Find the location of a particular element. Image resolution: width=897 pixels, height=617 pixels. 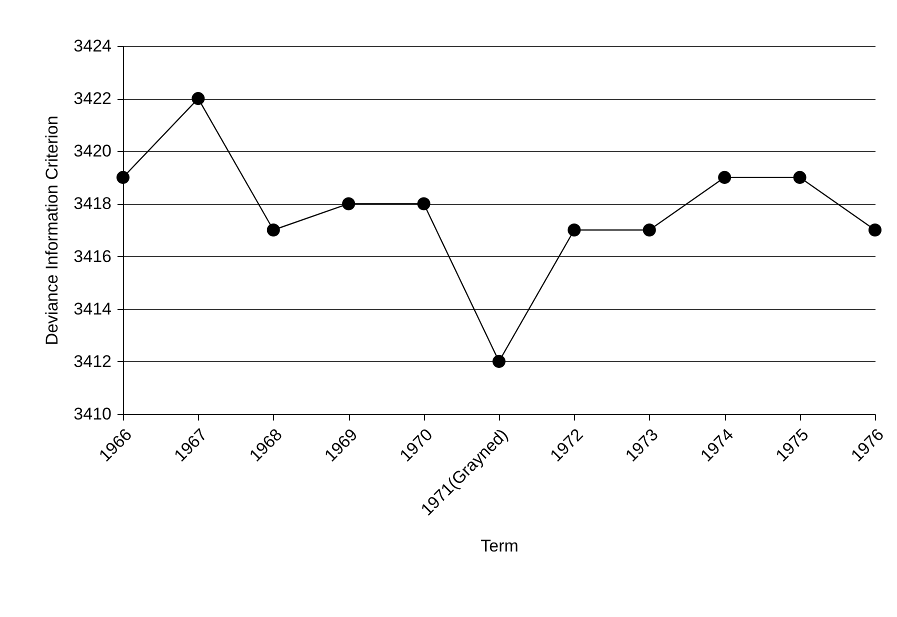

y-tick-label: 3410 is located at coordinates (93, 414).